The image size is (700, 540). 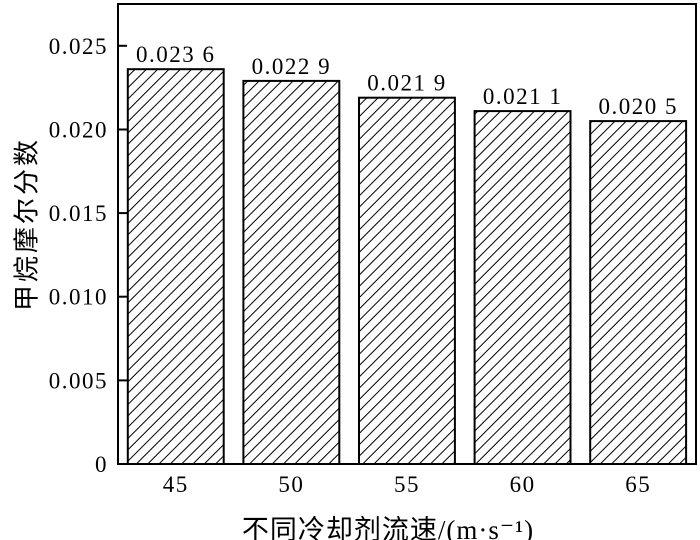 I want to click on y-tick-label: 0.025, so click(x=78, y=46).